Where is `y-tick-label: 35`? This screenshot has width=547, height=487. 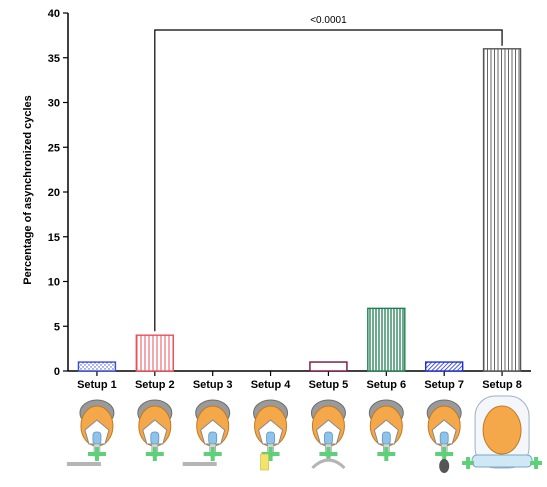 y-tick-label: 35 is located at coordinates (54, 59).